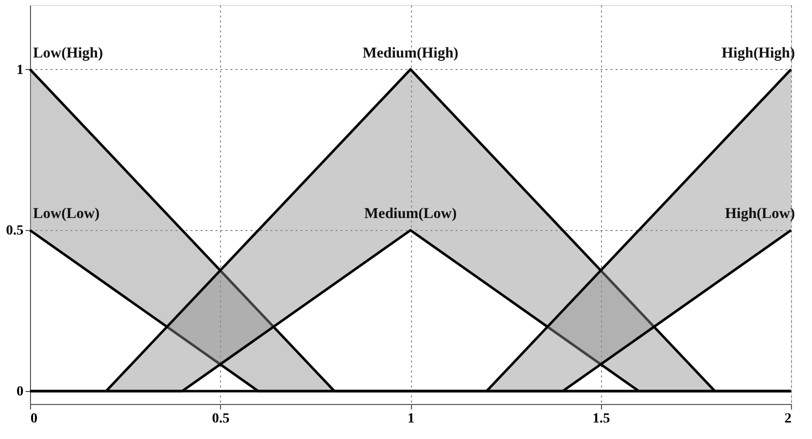  Describe the element at coordinates (221, 419) in the screenshot. I see `x-tick-label: 0.5` at that location.